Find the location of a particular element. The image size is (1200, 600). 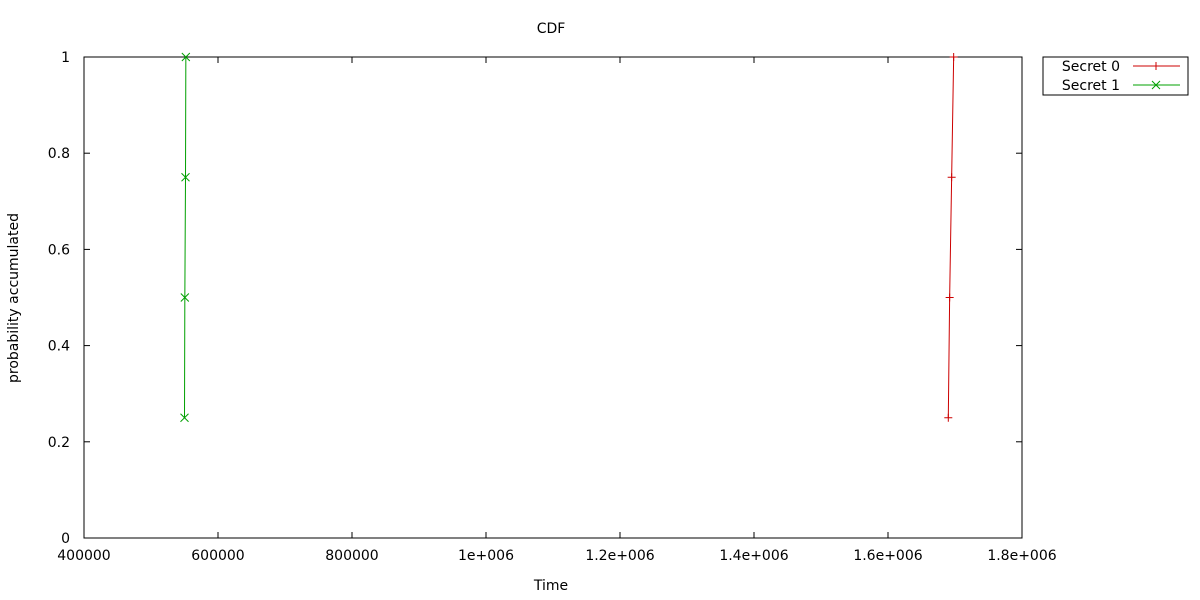

y-tick-label: 0.2 is located at coordinates (59, 443).